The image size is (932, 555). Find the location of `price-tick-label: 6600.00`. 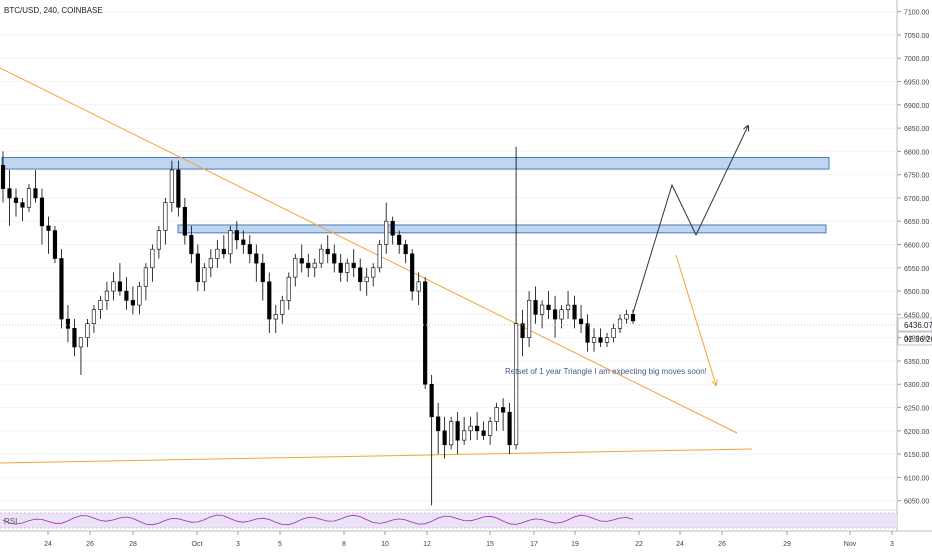

price-tick-label: 6600.00 is located at coordinates (916, 246).